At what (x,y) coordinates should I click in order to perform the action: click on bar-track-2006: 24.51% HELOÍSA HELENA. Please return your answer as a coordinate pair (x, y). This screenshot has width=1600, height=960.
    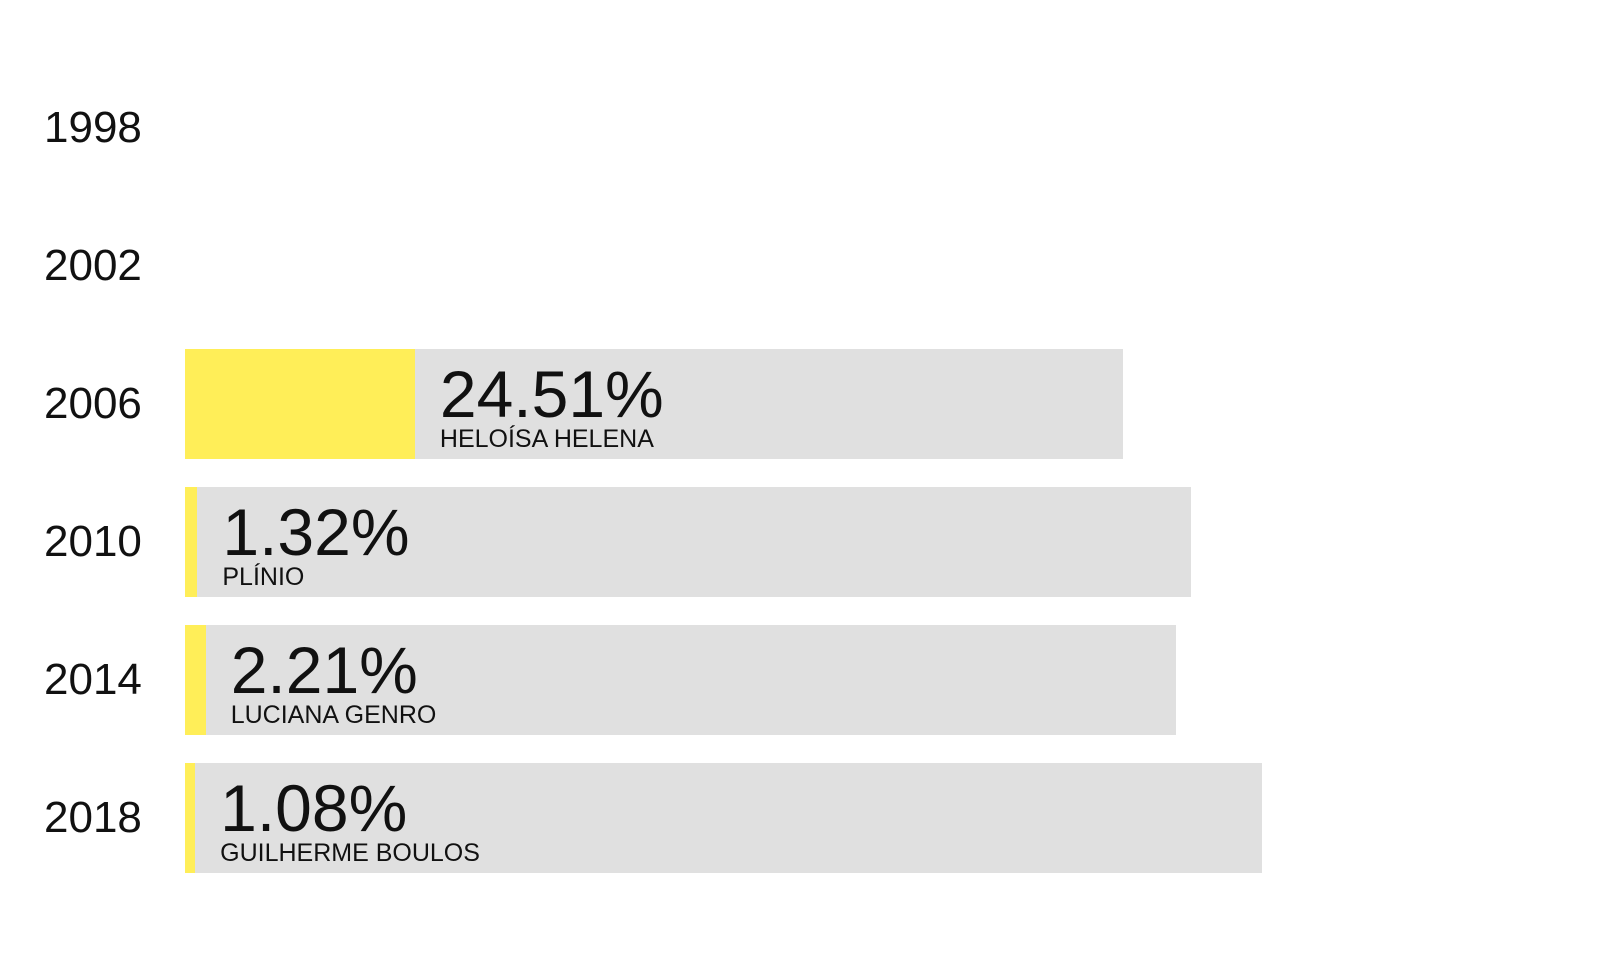
    Looking at the image, I should click on (654, 404).